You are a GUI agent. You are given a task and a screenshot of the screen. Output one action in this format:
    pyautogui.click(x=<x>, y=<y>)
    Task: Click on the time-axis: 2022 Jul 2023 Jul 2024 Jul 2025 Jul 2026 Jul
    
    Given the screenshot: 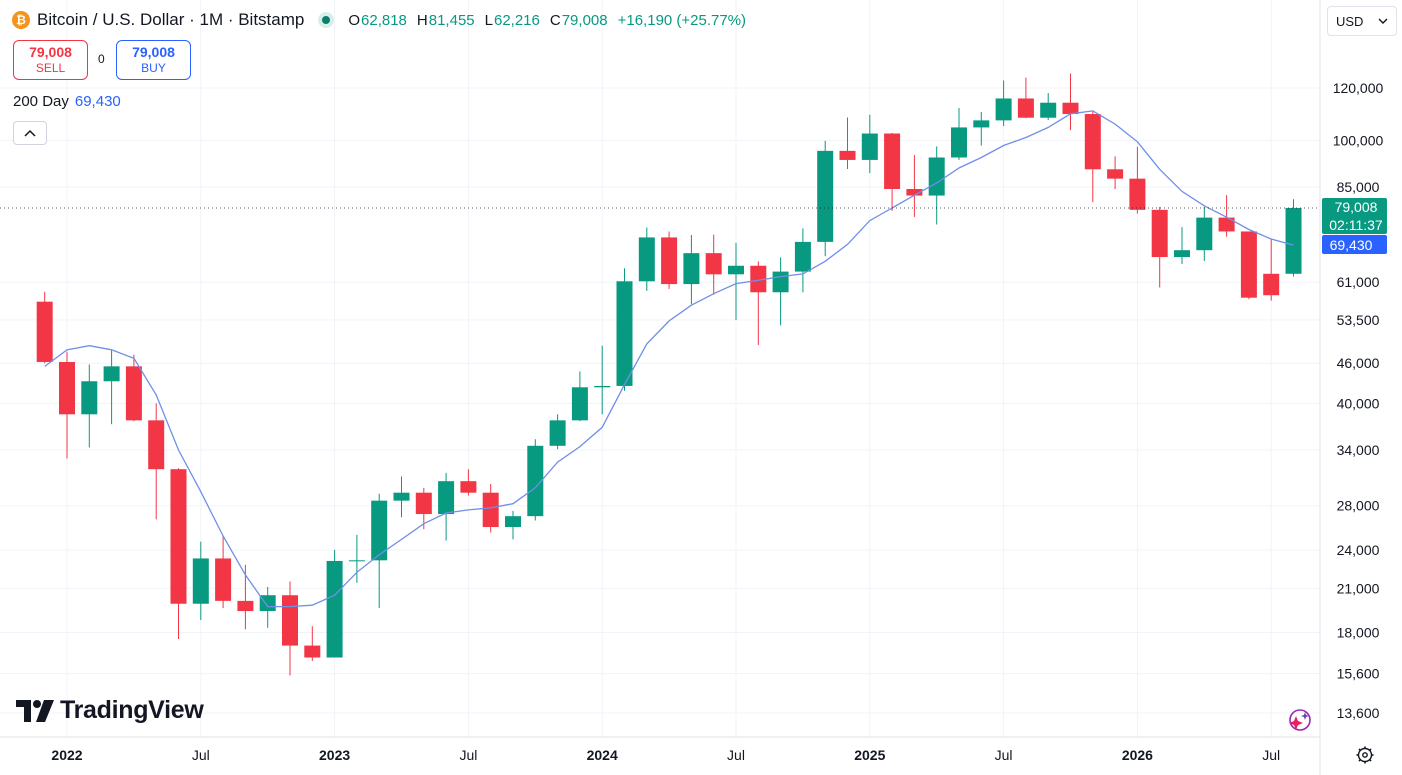 What is the action you would take?
    pyautogui.click(x=665, y=755)
    